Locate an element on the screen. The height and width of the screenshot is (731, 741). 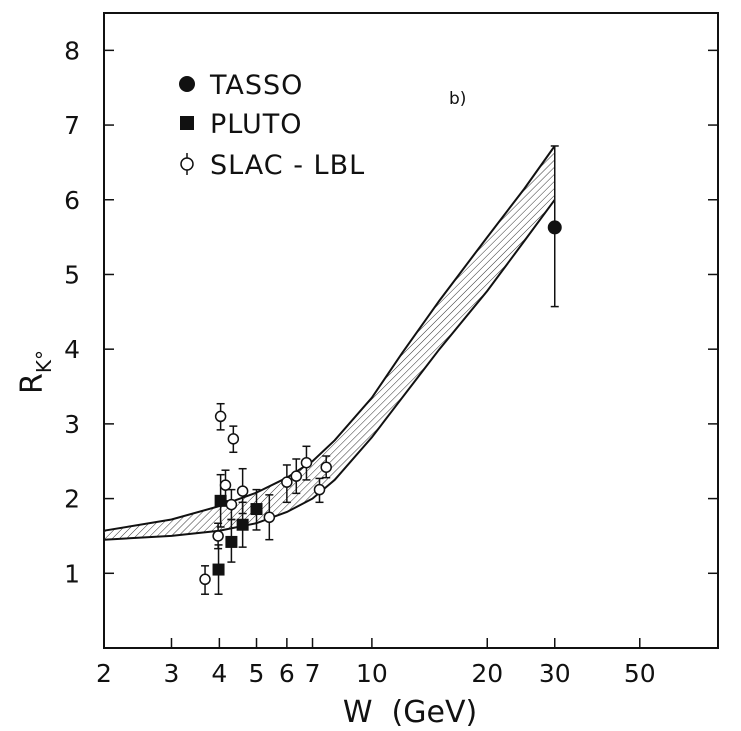
legend-label-slac-lbl: SLAC - LBL is located at coordinates (287, 165).